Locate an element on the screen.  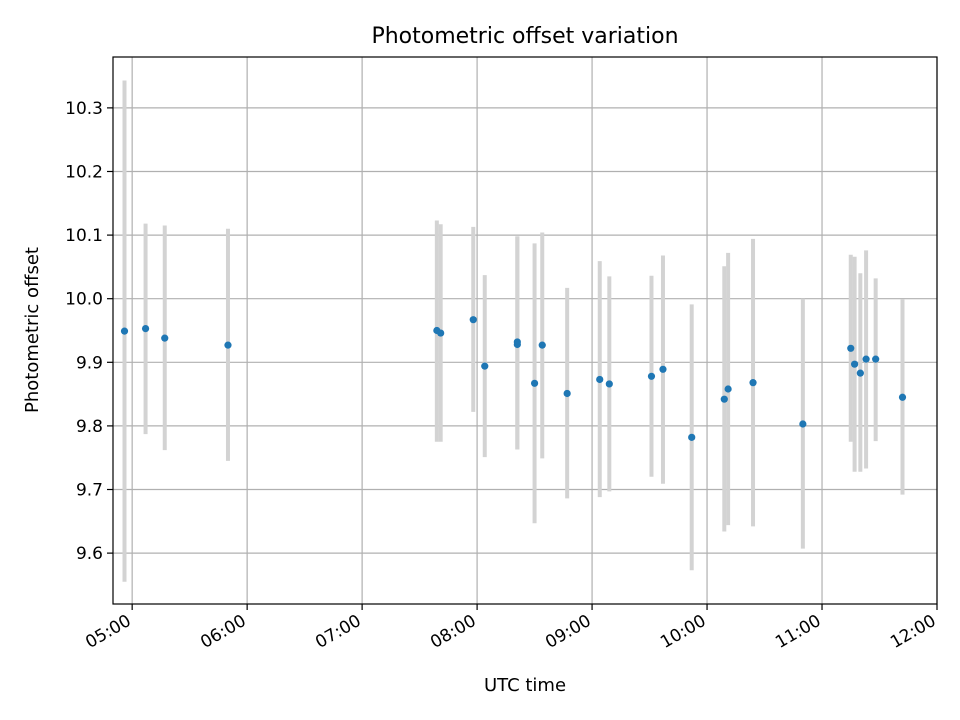
x-axis-ticks: 05:00 06:00 07:00 08:00 09:00 10:00 11:00 12:00 is located at coordinates (511, 628).